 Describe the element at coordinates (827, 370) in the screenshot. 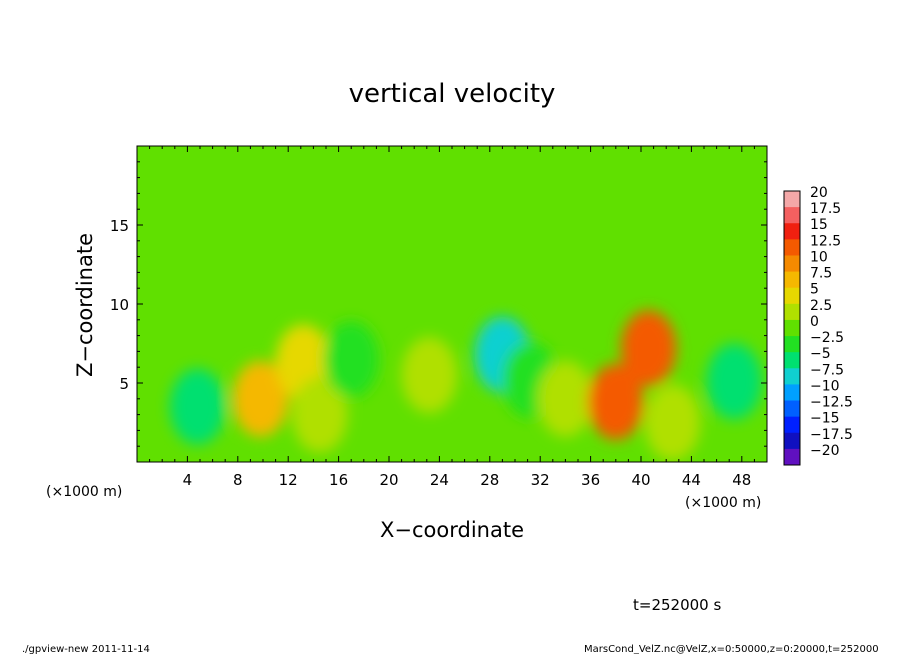

I see `colorbar-label: −7.5` at that location.